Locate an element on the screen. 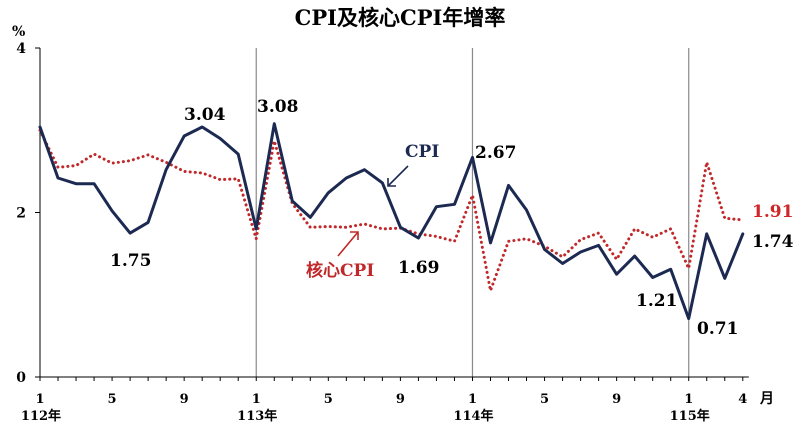  x-tick-label-6: 1 is located at coordinates (472, 399).